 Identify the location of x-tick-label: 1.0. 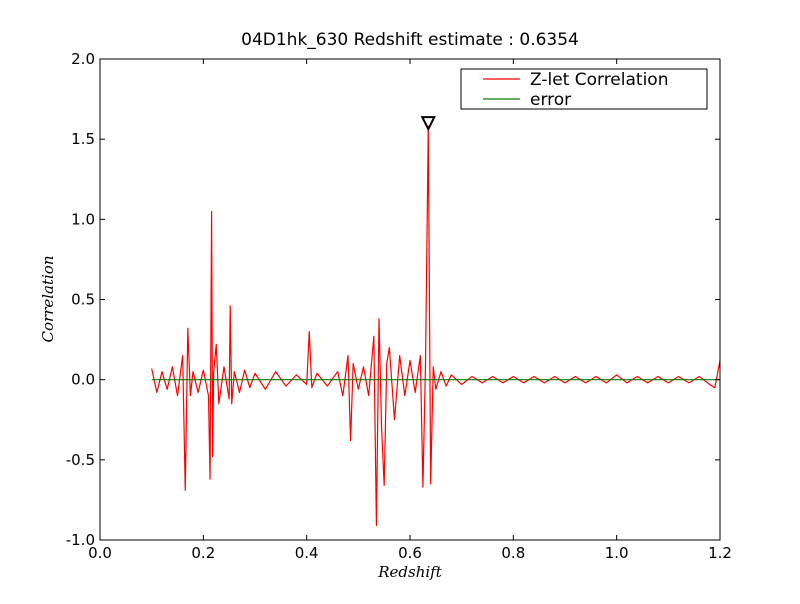
(617, 553).